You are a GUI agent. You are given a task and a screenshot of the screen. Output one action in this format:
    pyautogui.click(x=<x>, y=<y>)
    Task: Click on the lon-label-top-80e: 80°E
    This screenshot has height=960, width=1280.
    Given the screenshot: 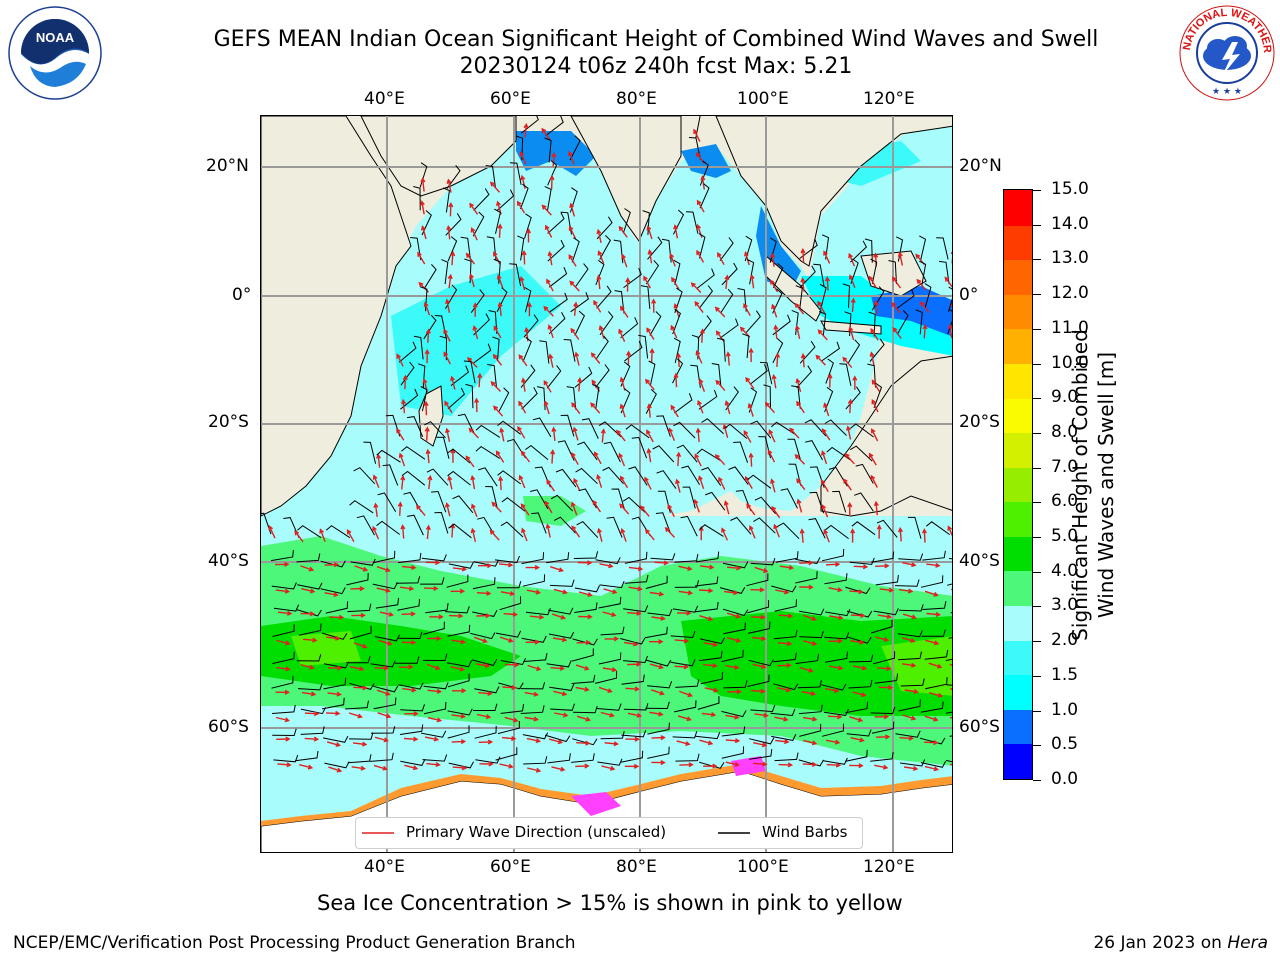 What is the action you would take?
    pyautogui.click(x=636, y=99)
    